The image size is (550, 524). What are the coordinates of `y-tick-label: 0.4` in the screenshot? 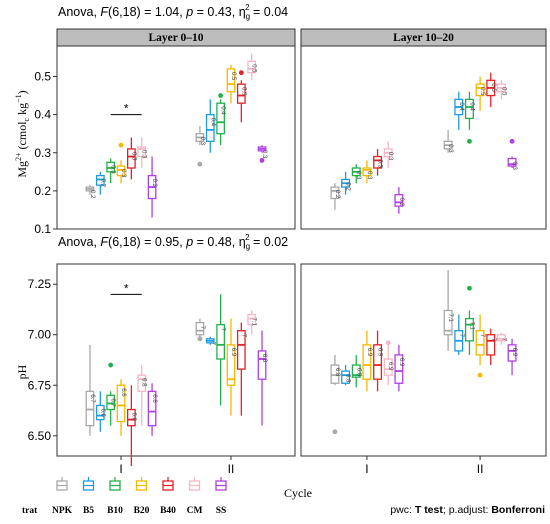 It's located at (42, 115).